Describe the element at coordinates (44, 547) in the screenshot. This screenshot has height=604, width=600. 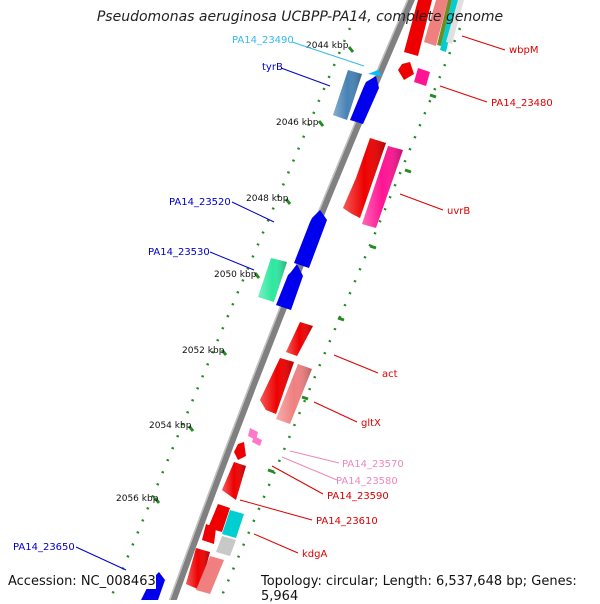
I see `label-PA14_23650: PA14_23650` at that location.